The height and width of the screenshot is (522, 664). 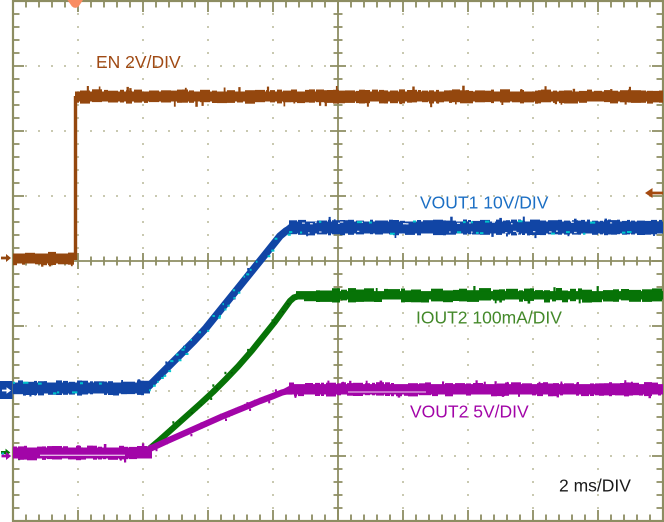 I want to click on svg-text: IOUT2 100mA/DIV, so click(x=489, y=318).